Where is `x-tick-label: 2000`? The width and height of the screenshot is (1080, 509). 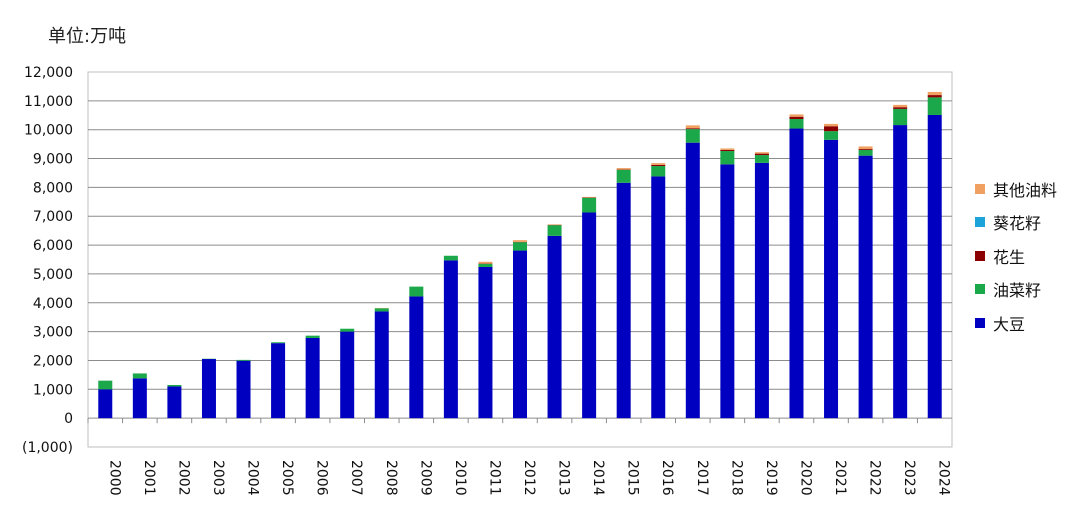 x-tick-label: 2000 is located at coordinates (114, 478).